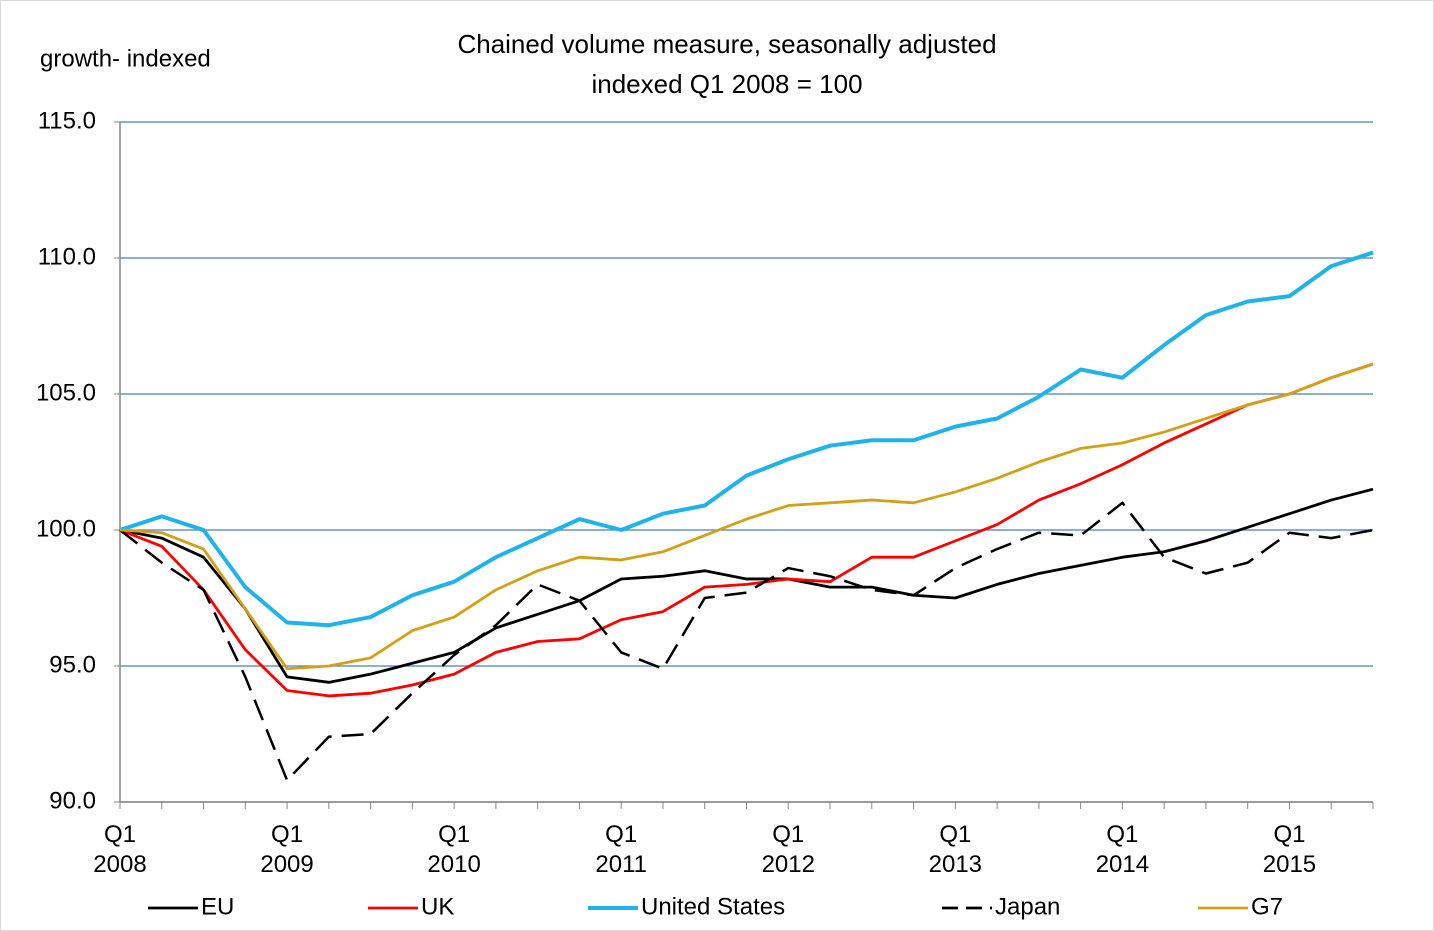 This screenshot has width=1434, height=931. Describe the element at coordinates (1027, 906) in the screenshot. I see `legend-label: Japan` at that location.